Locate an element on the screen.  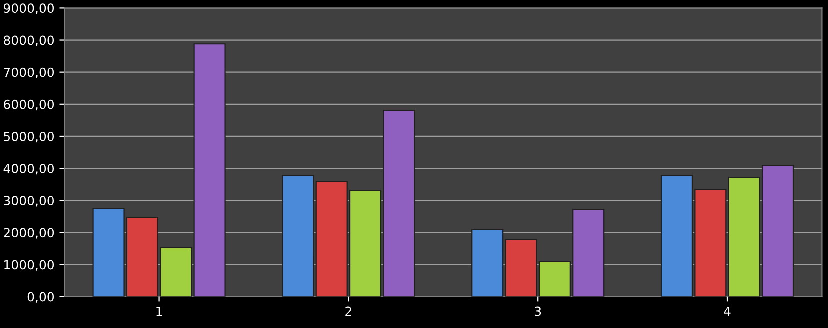
x-tick-label: 3 is located at coordinates (538, 311).